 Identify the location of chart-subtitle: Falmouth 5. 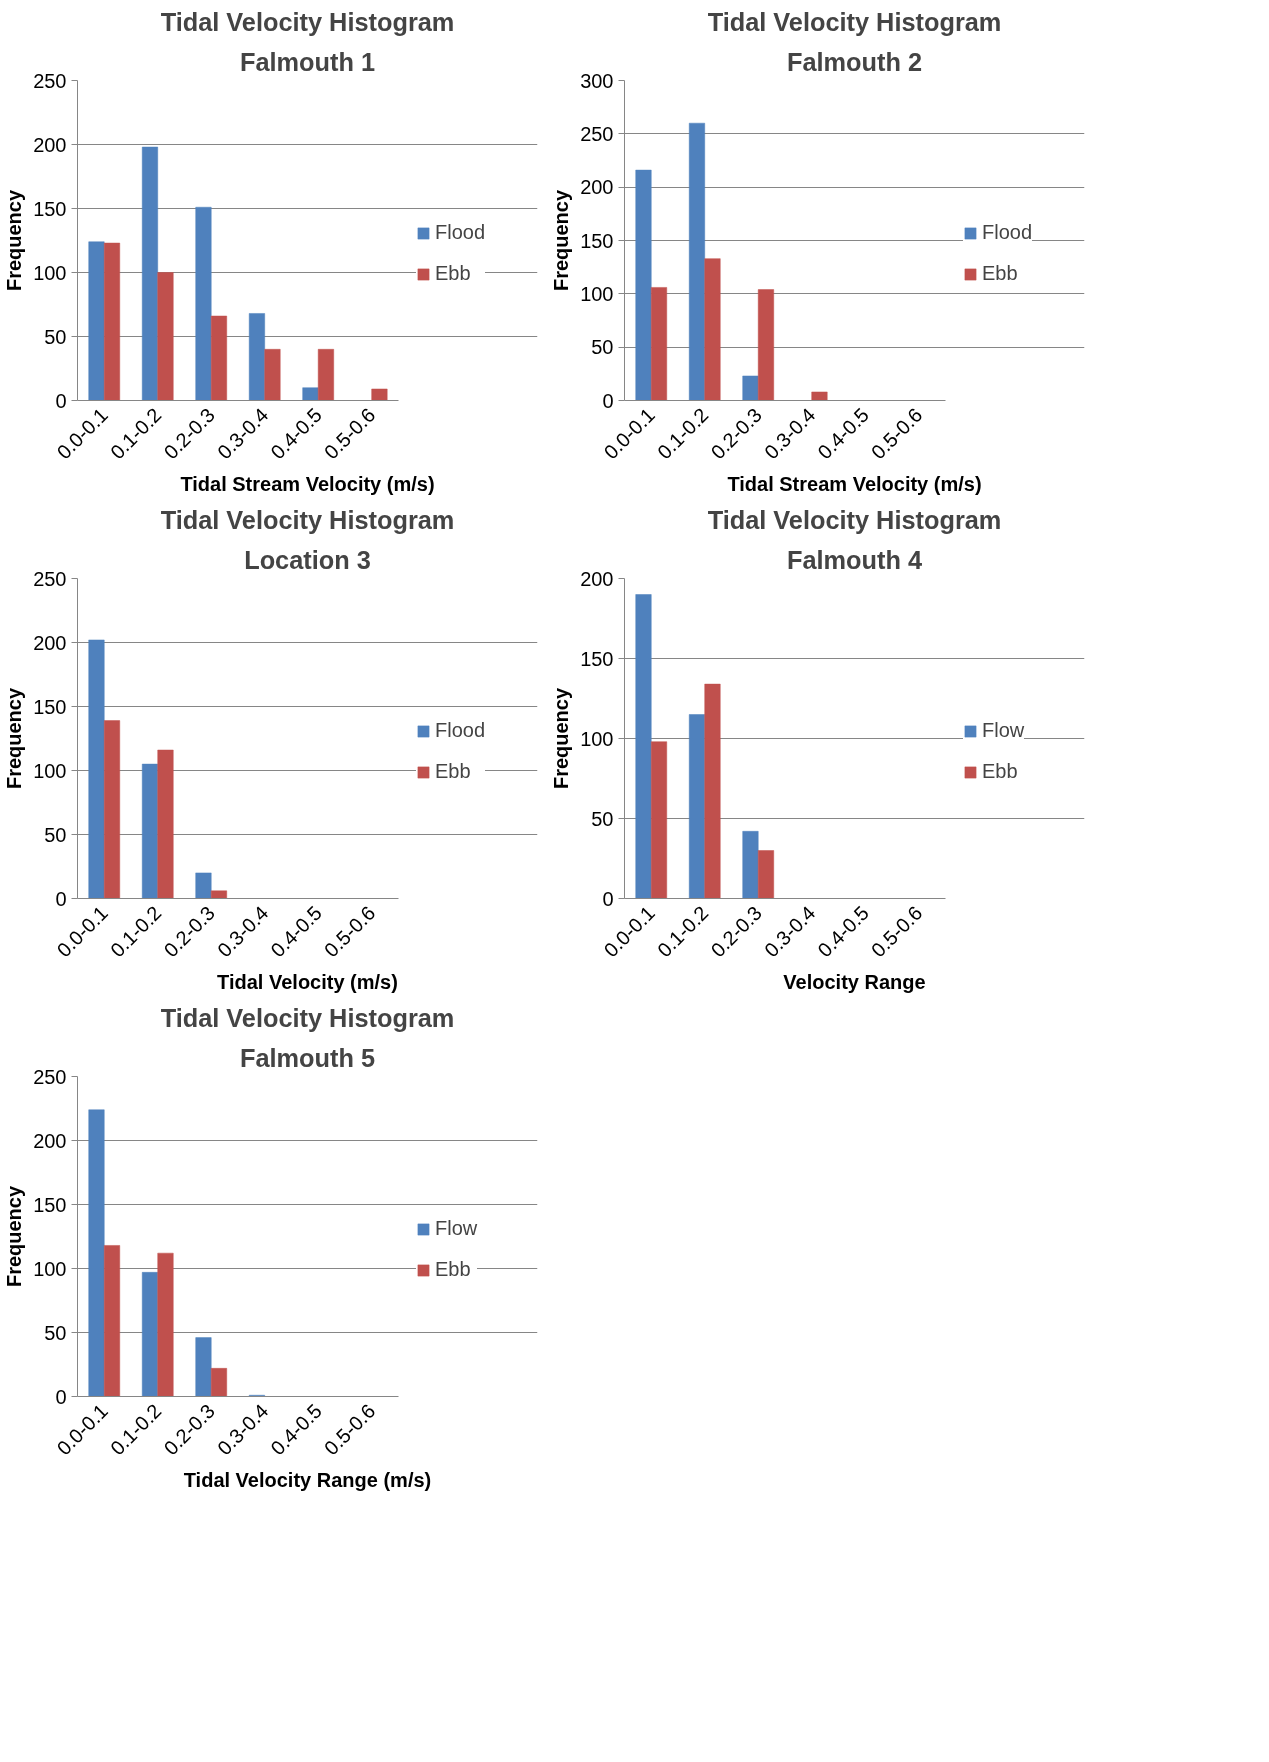
(307, 1057).